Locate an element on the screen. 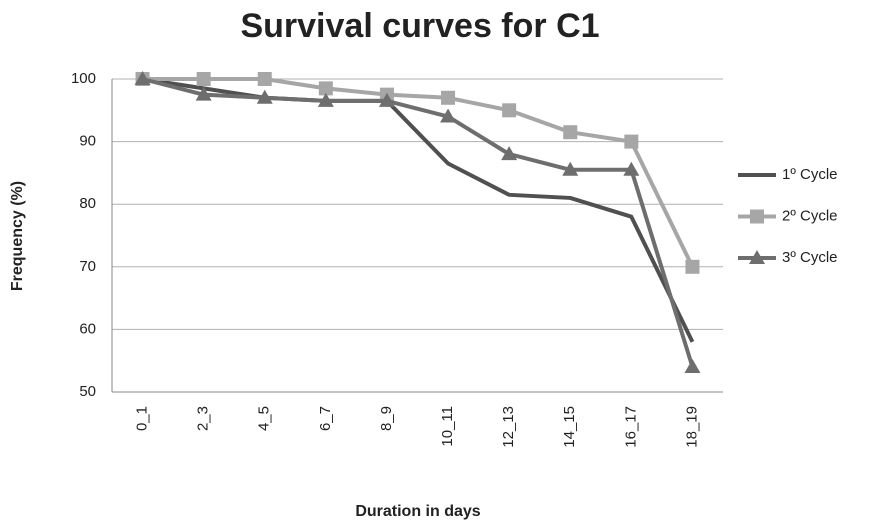 This screenshot has height=526, width=874. x-axis-label: Duration in days is located at coordinates (417, 511).